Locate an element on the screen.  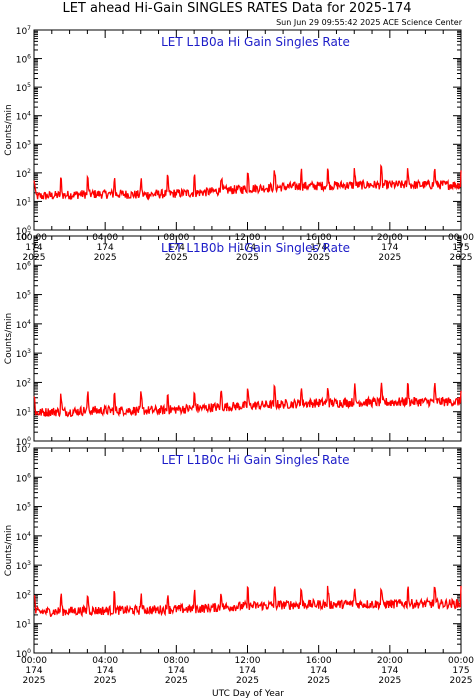
panel-title: LET L1B0a Hi Gain Singles Rate is located at coordinates (255, 42).